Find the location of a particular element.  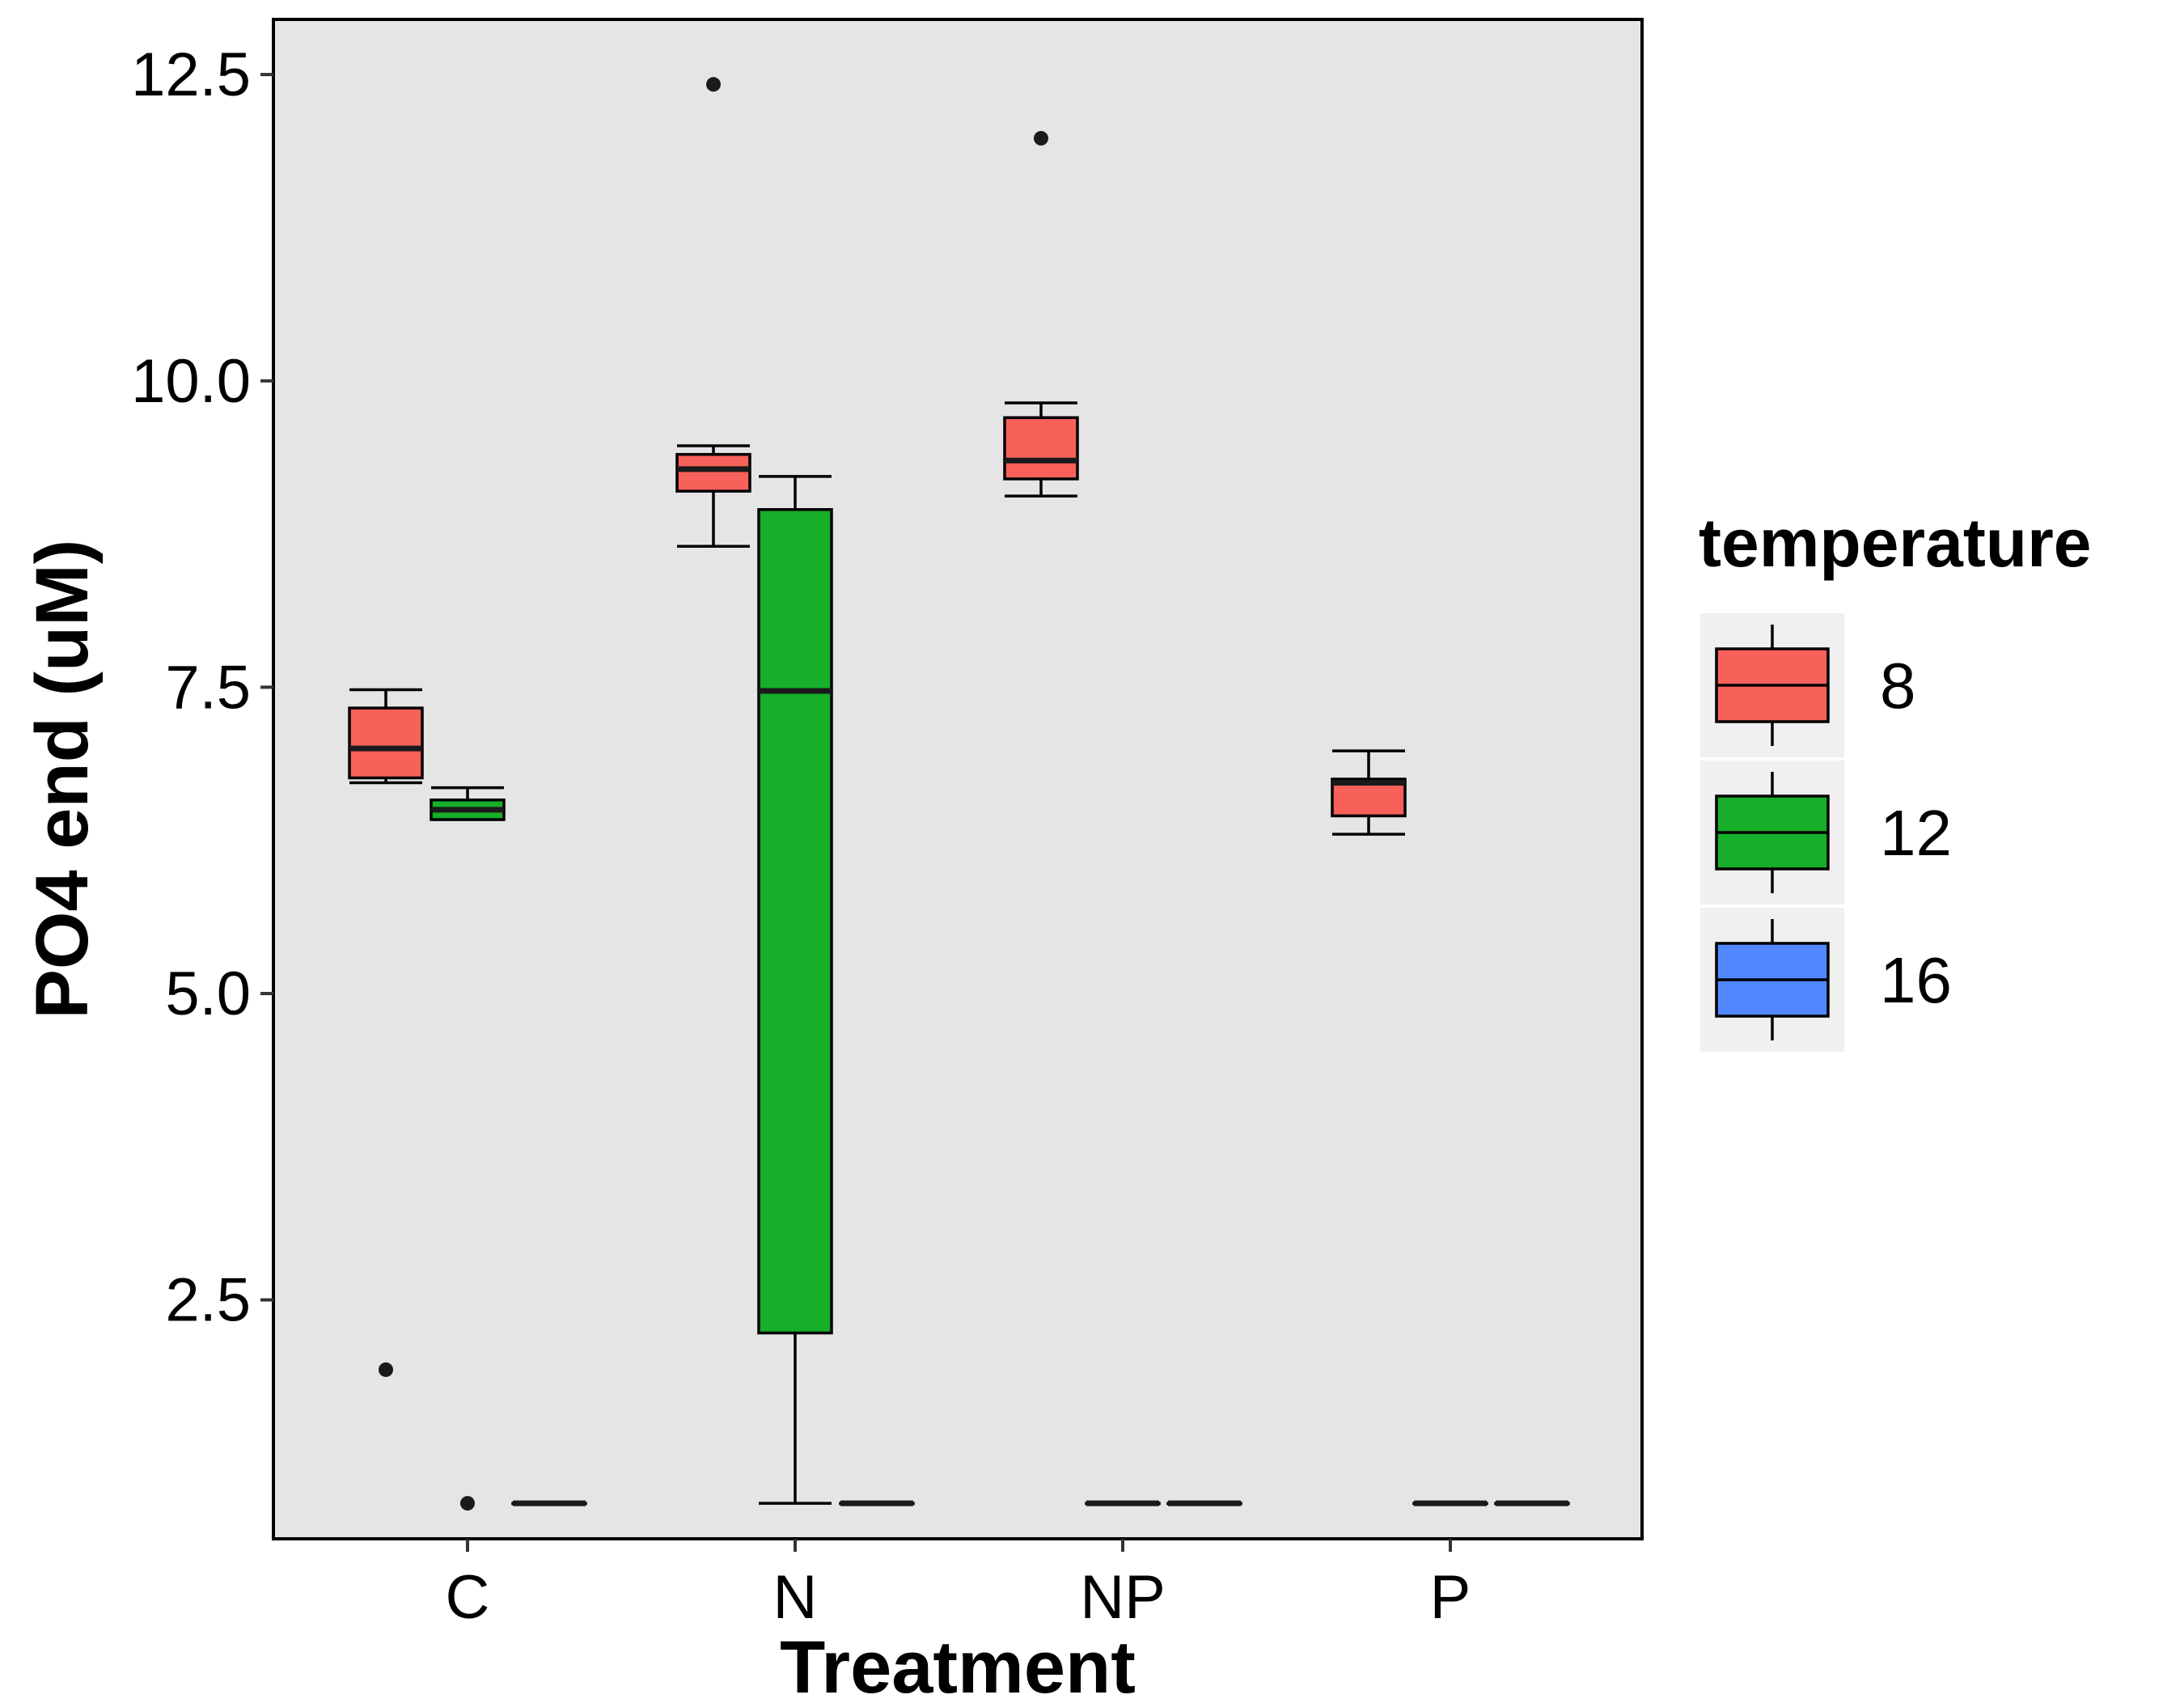

legend-title: temperature is located at coordinates (1895, 543).